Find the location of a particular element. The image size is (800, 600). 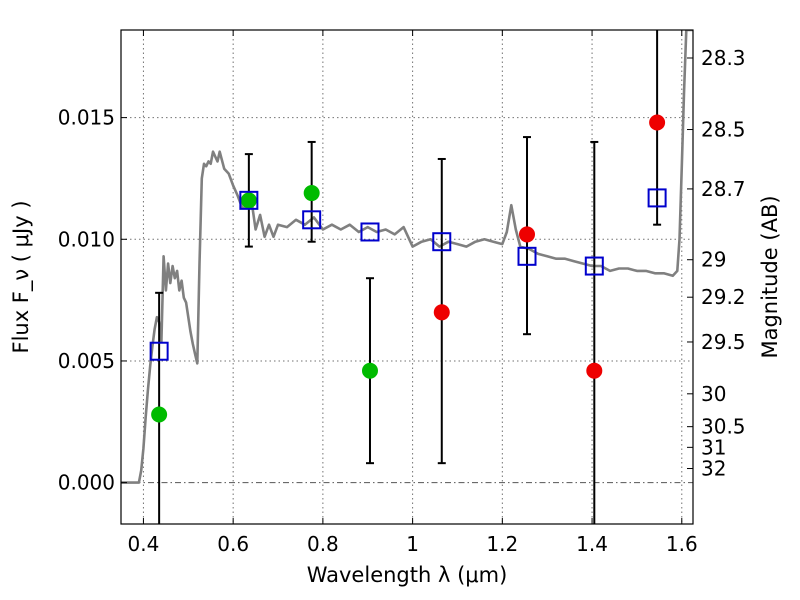

right-tick-label: 29.5 is located at coordinates (723, 342).